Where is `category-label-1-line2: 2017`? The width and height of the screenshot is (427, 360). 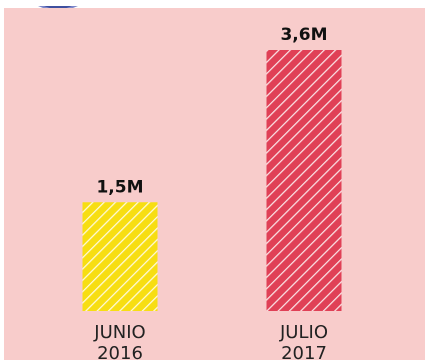 category-label-1-line2: 2017 is located at coordinates (304, 351).